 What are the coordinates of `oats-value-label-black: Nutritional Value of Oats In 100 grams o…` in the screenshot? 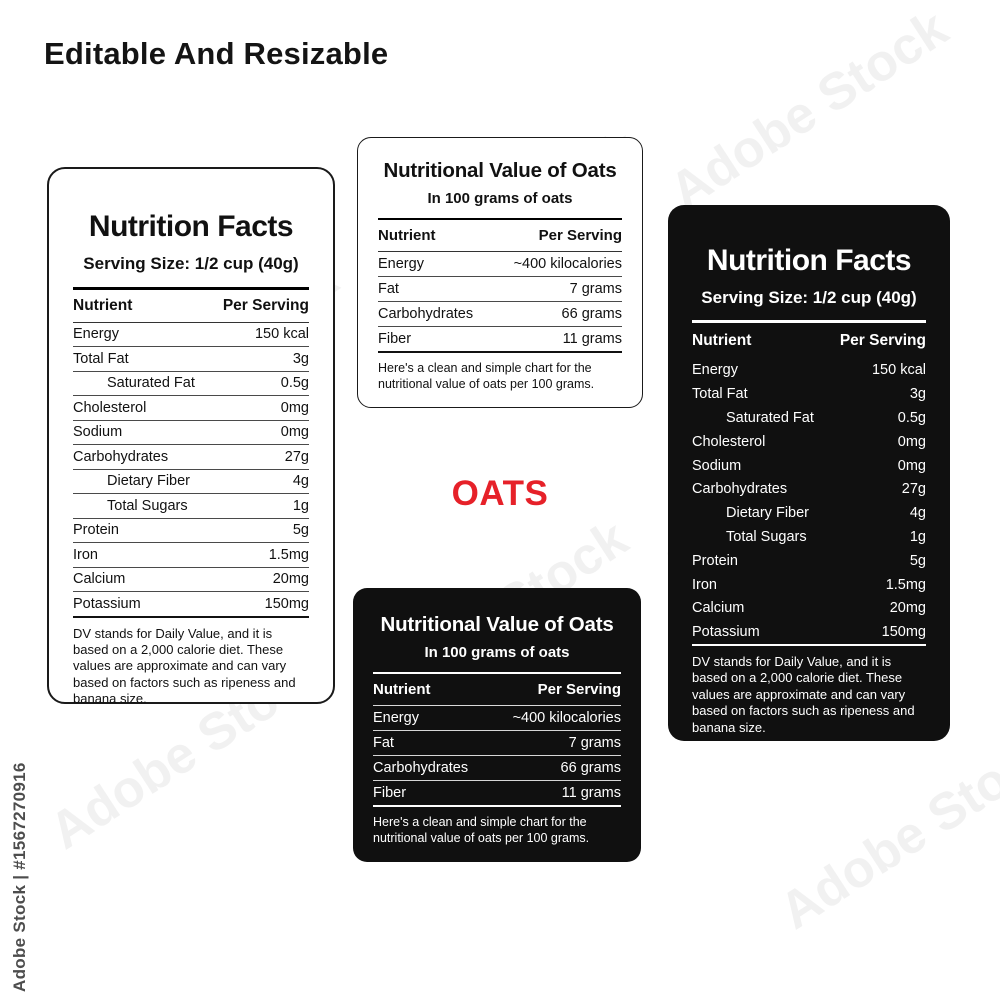 It's located at (497, 725).